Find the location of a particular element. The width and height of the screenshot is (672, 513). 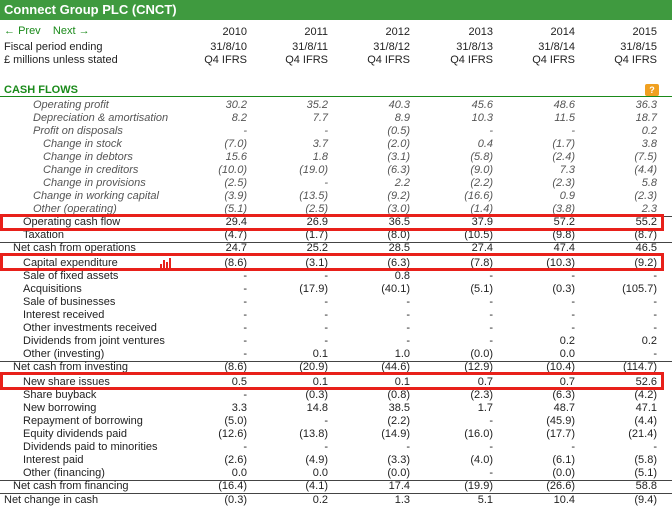

section-divider is located at coordinates (336, 96).